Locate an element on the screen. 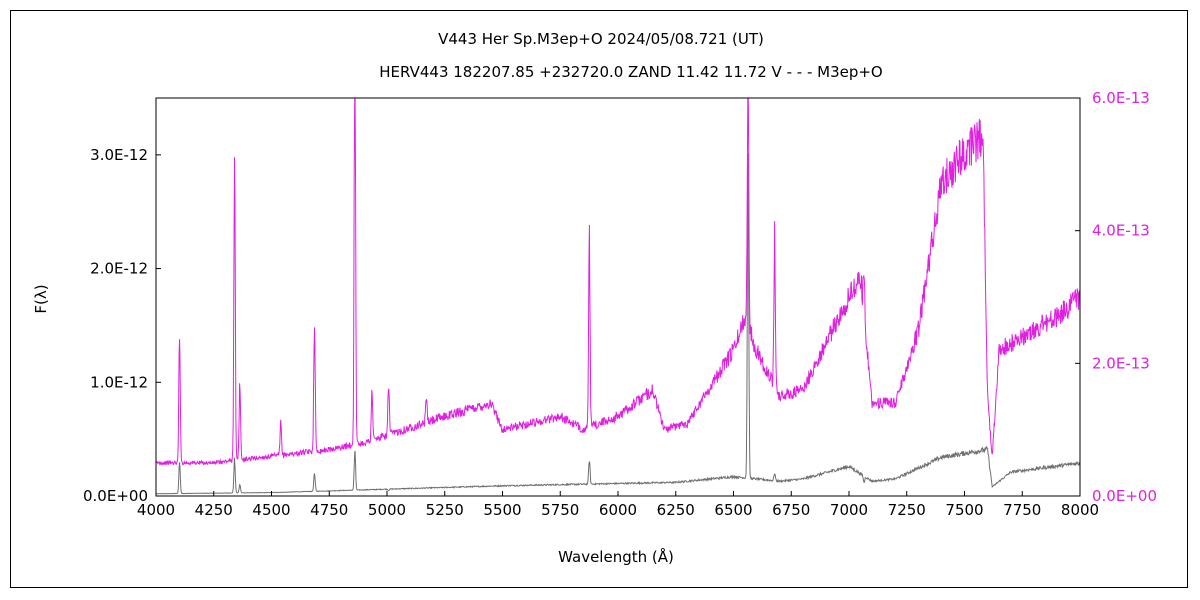  y-right-tick-label: 0.0E+00 is located at coordinates (1124, 496).